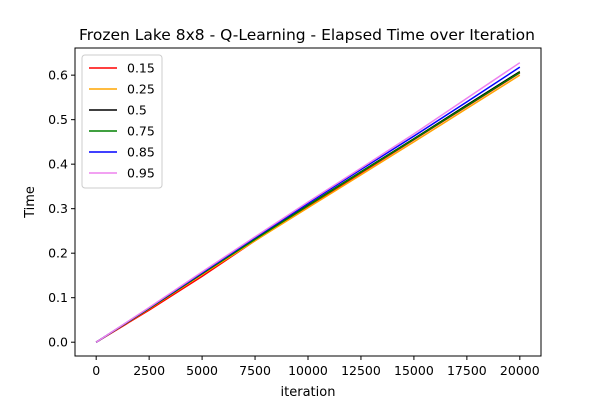 This screenshot has width=600, height=400. I want to click on legend-label: 0.85, so click(141, 152).